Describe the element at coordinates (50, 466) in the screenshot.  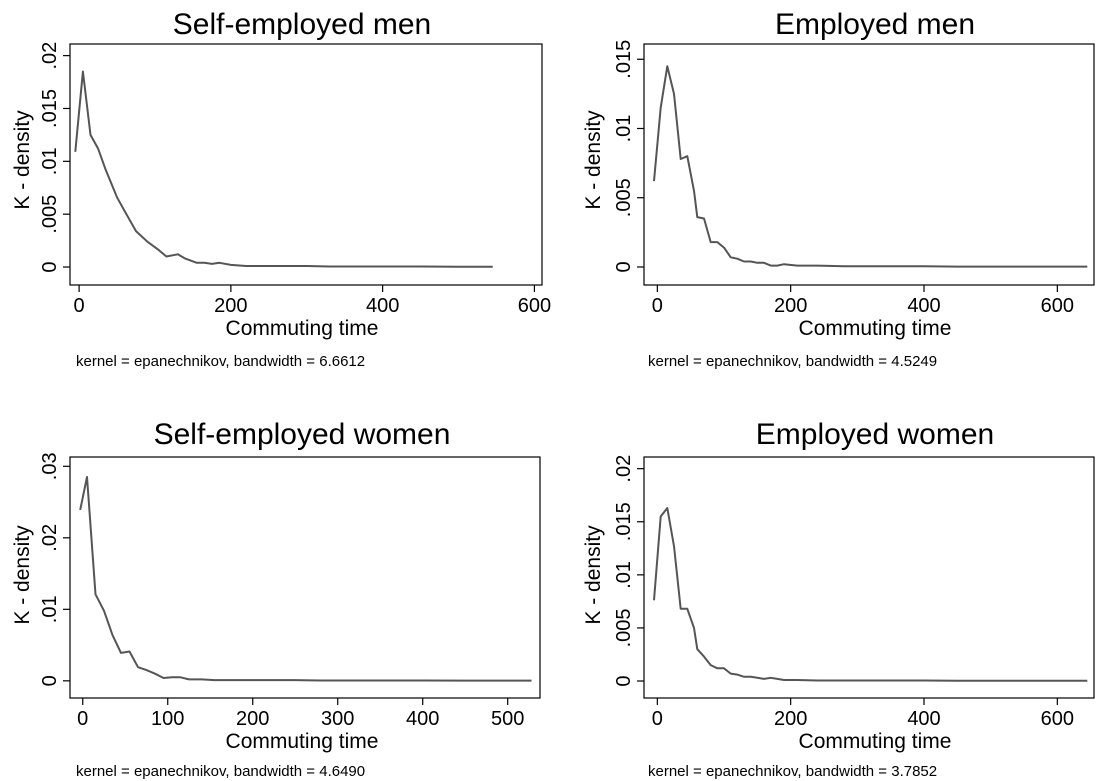
I see `y-tick-label: .03` at that location.